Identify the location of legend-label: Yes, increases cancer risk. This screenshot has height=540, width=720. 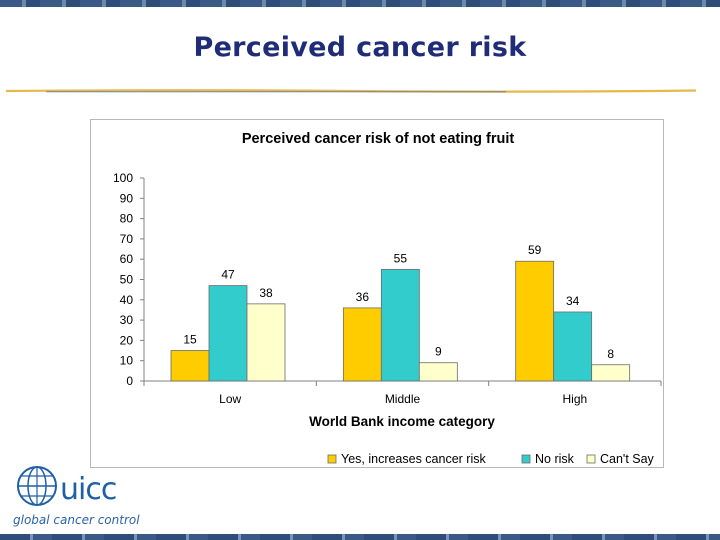
(413, 459).